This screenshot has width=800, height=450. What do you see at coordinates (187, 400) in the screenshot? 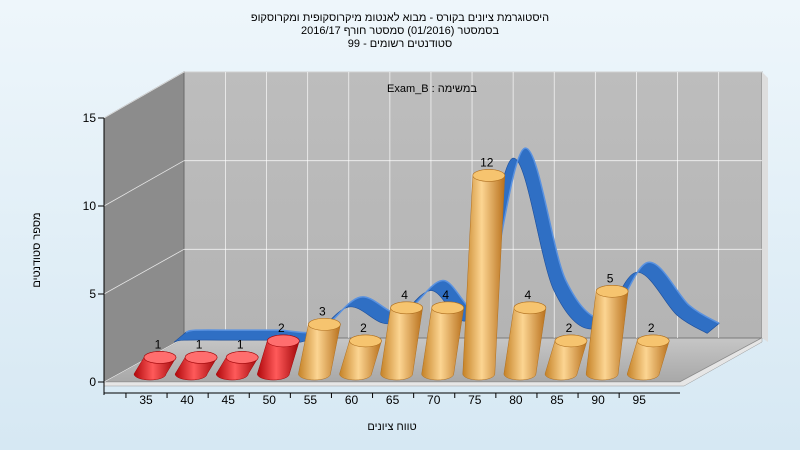
I see `x-tick-label: 40` at bounding box center [187, 400].